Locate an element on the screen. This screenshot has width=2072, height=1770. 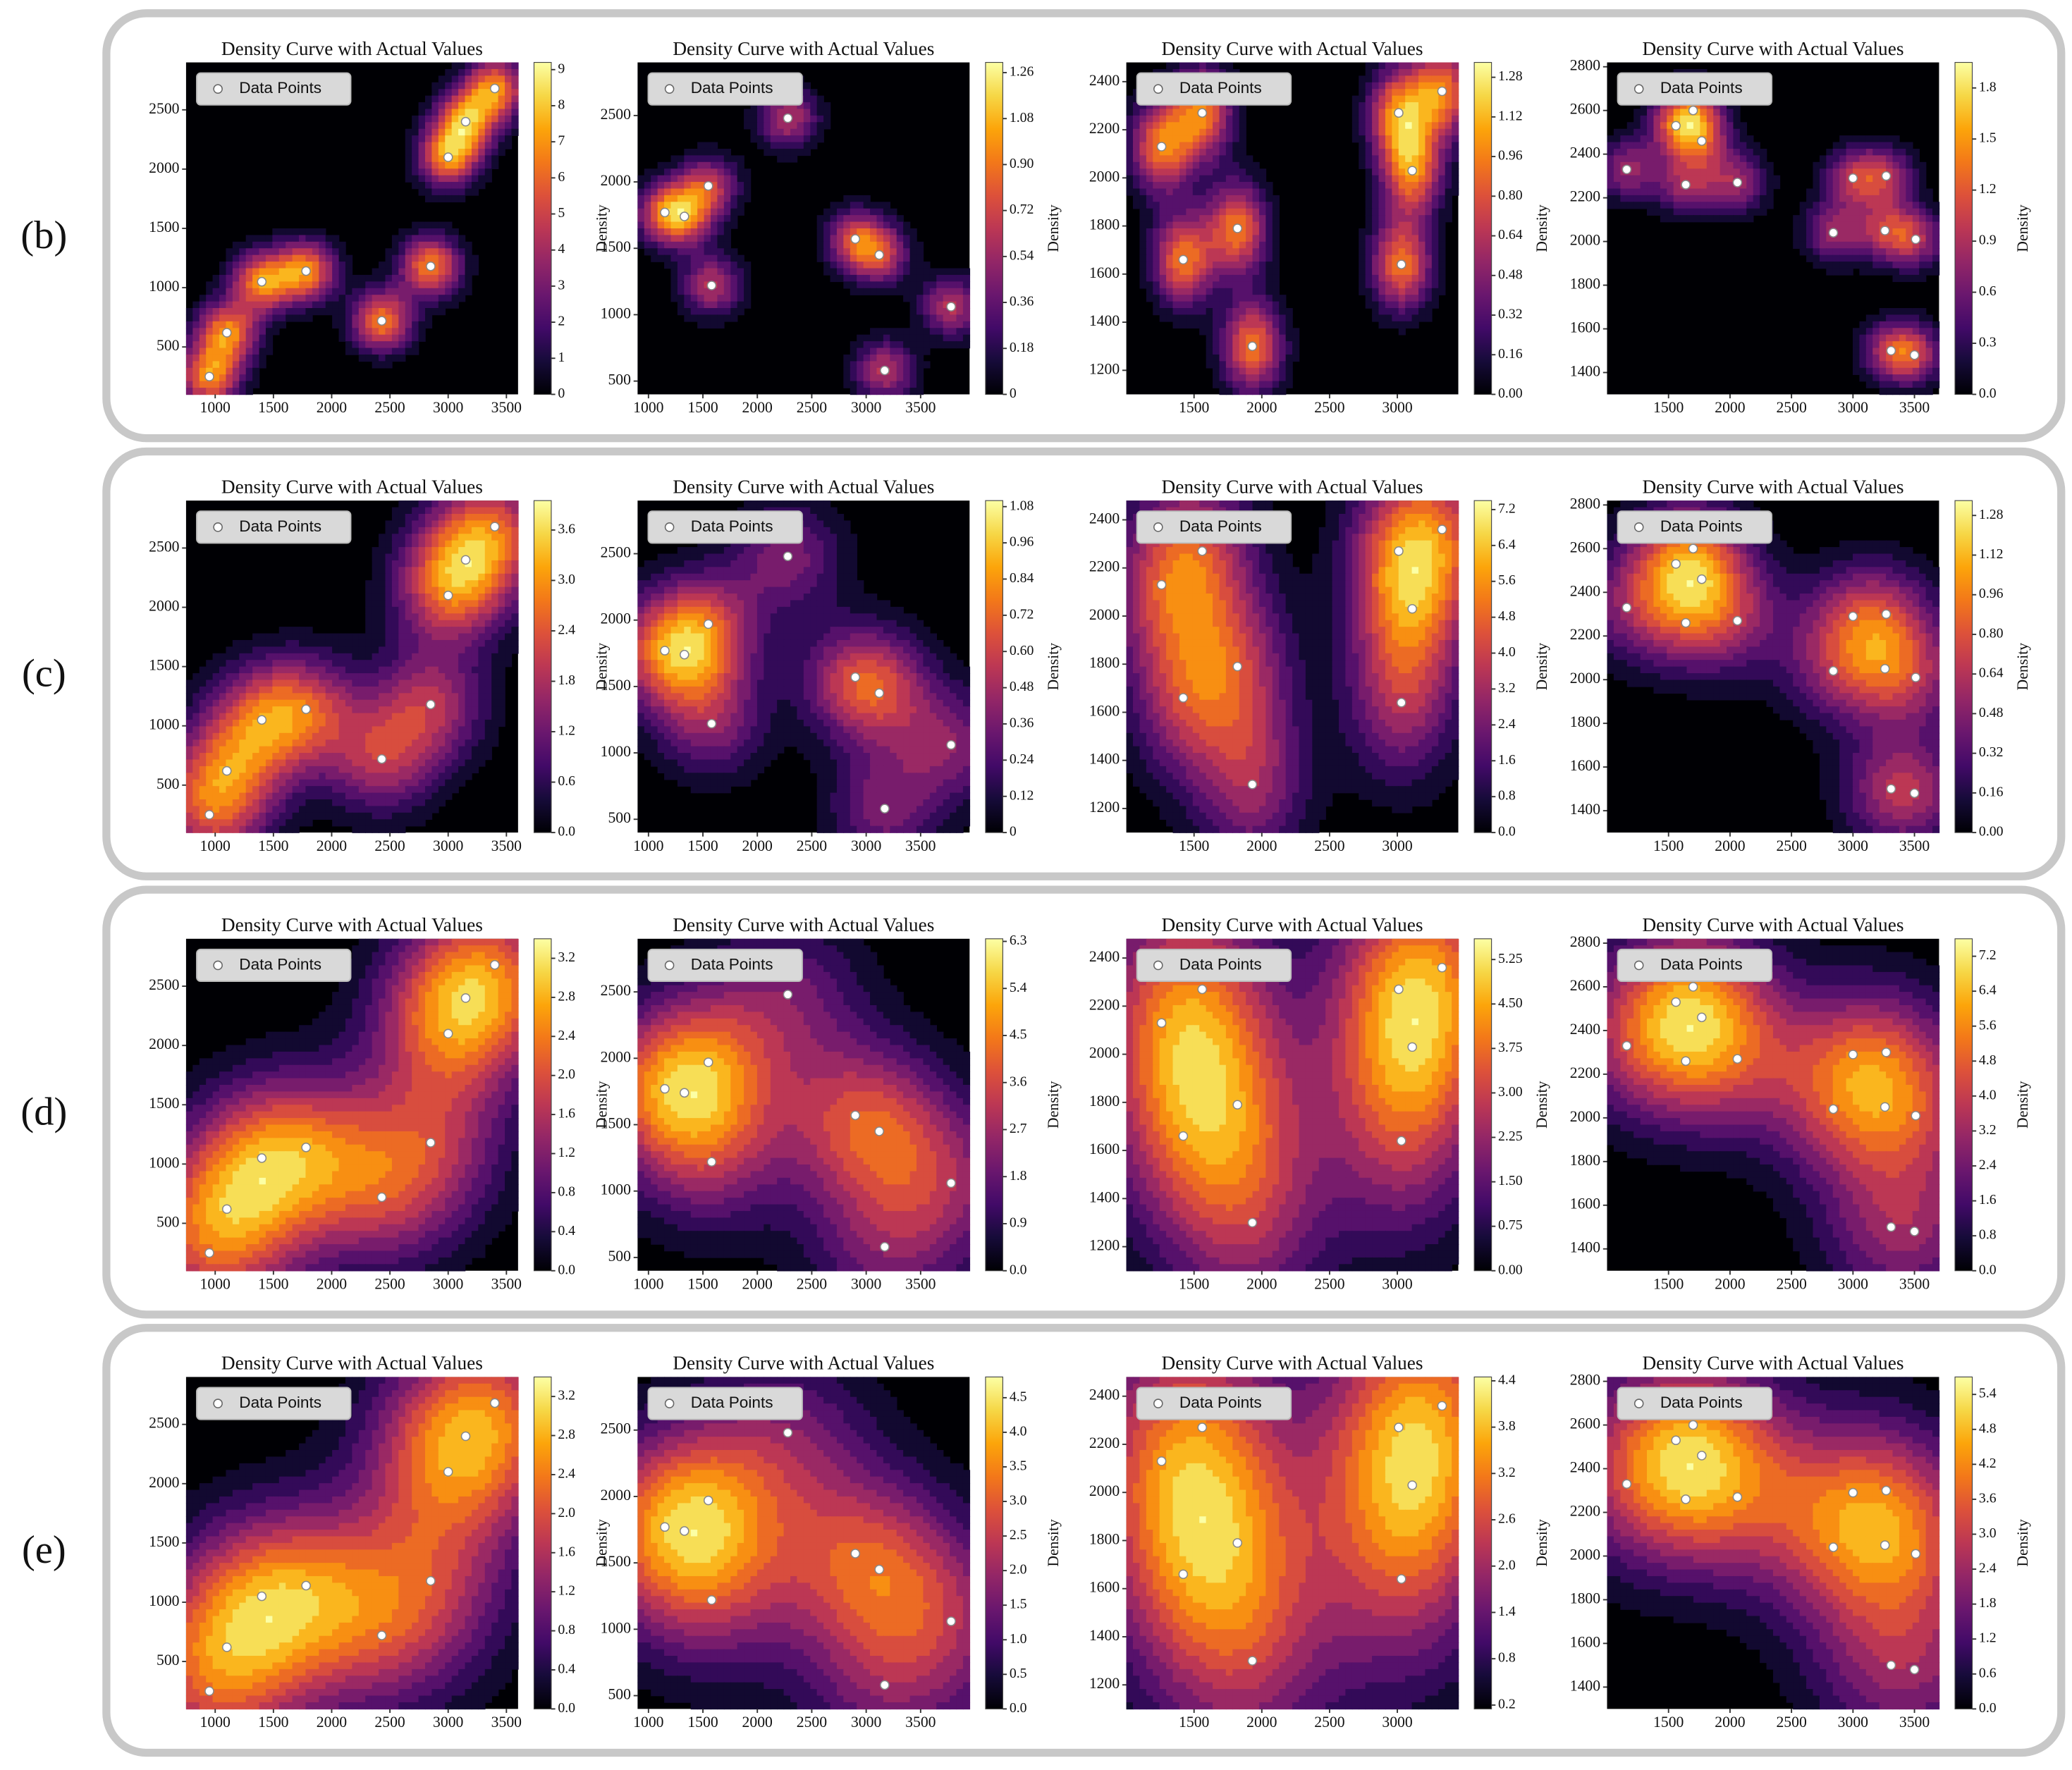
x-tick-label: 2000 is located at coordinates (332, 407).